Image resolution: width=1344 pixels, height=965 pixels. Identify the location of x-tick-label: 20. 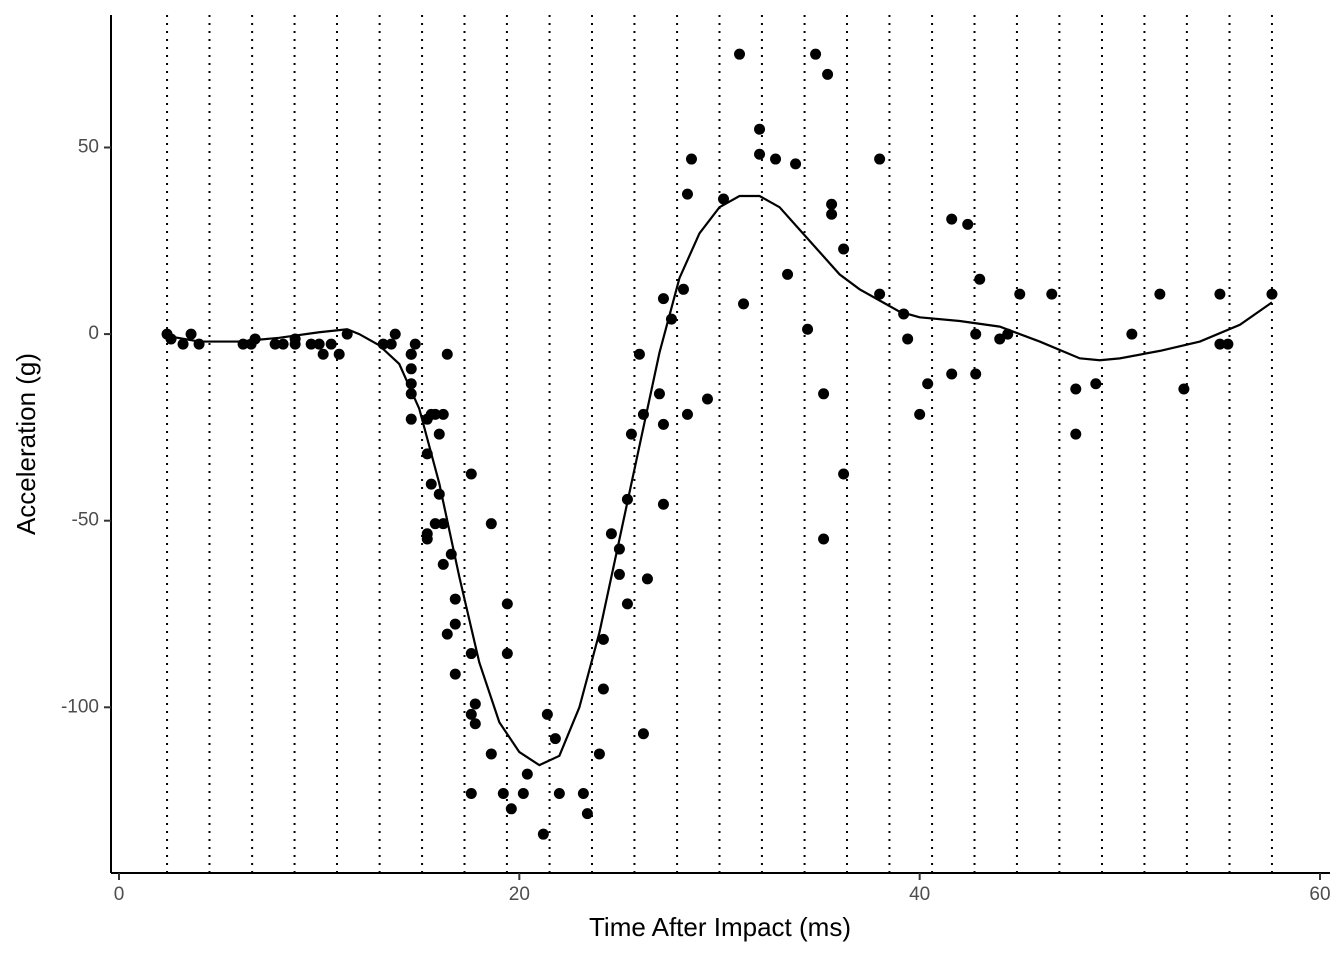
(519, 894).